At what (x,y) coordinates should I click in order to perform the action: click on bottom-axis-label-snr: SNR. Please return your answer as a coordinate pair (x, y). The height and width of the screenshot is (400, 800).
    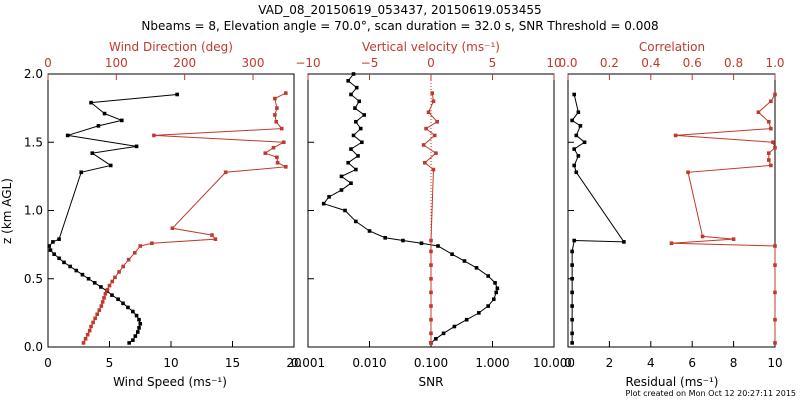
    Looking at the image, I should click on (431, 382).